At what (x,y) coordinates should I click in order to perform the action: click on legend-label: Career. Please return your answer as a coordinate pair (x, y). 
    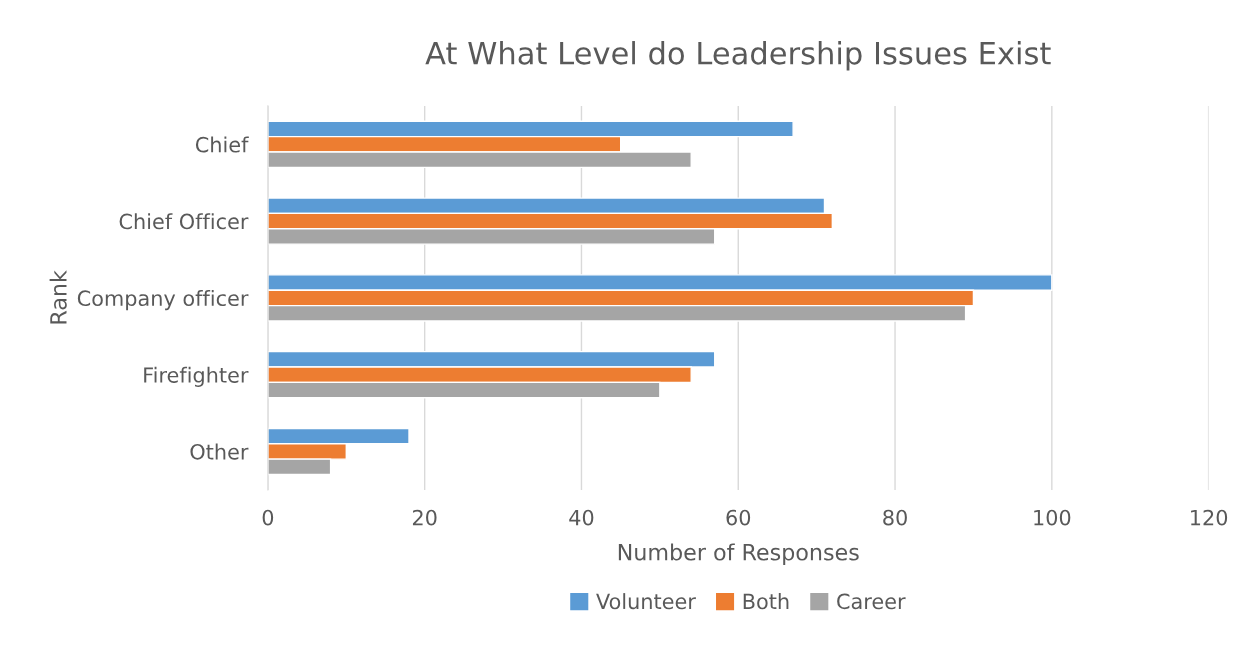
    Looking at the image, I should click on (871, 601).